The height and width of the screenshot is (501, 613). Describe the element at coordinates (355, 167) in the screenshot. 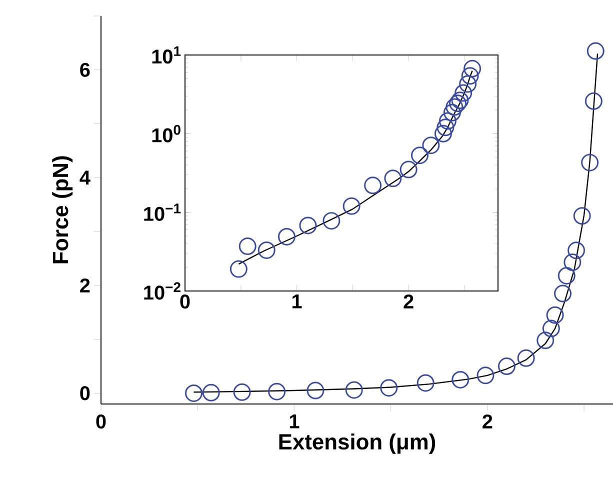

I see `line-series` at that location.